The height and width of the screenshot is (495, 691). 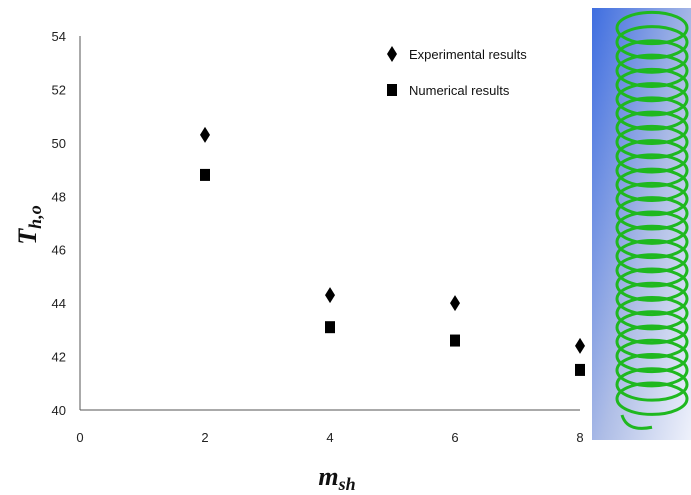 I want to click on x-axis-title-main: m, so click(x=328, y=476).